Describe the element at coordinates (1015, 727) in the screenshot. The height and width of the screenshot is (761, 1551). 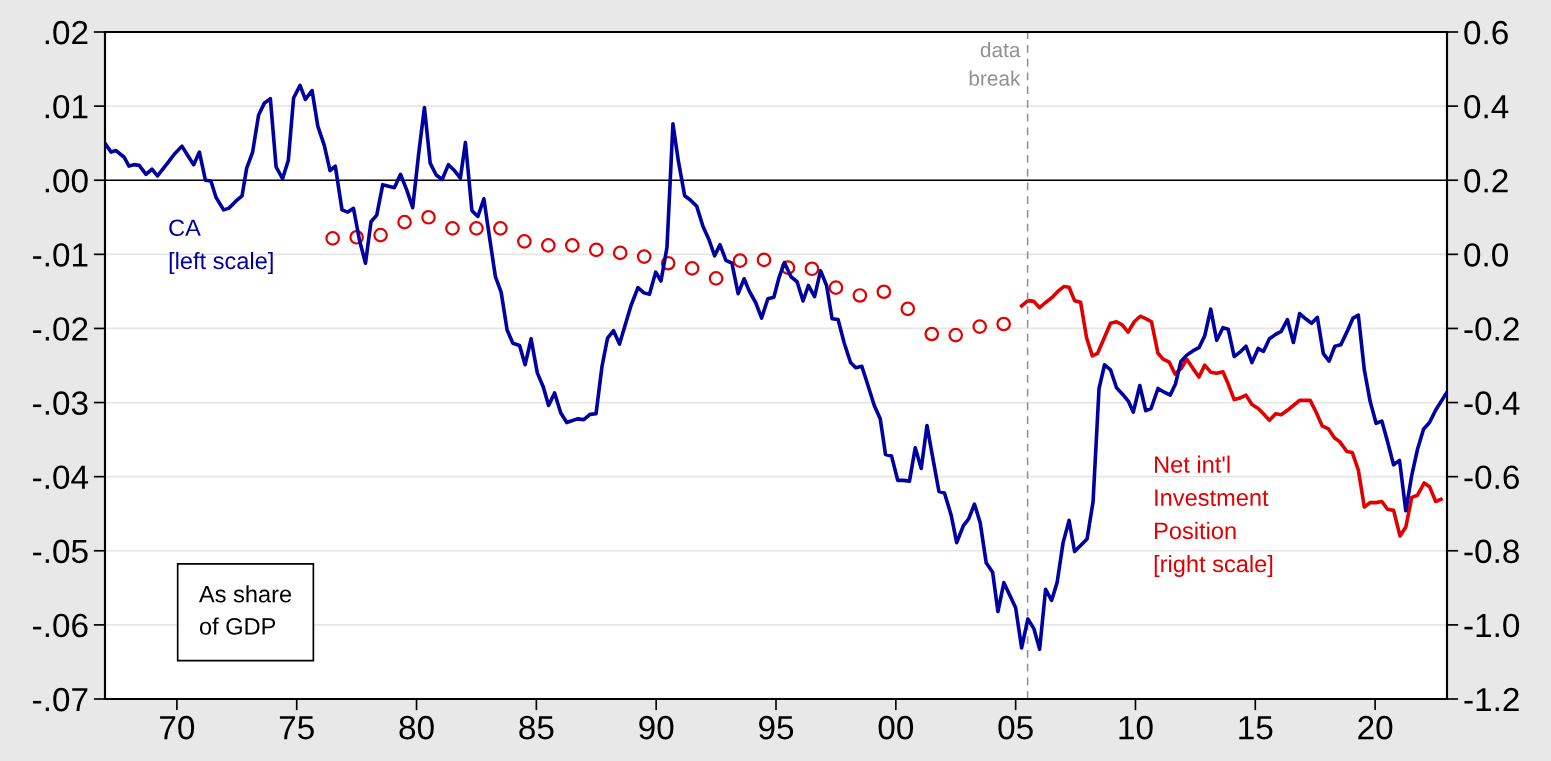
I see `x-tick-label: 05` at that location.